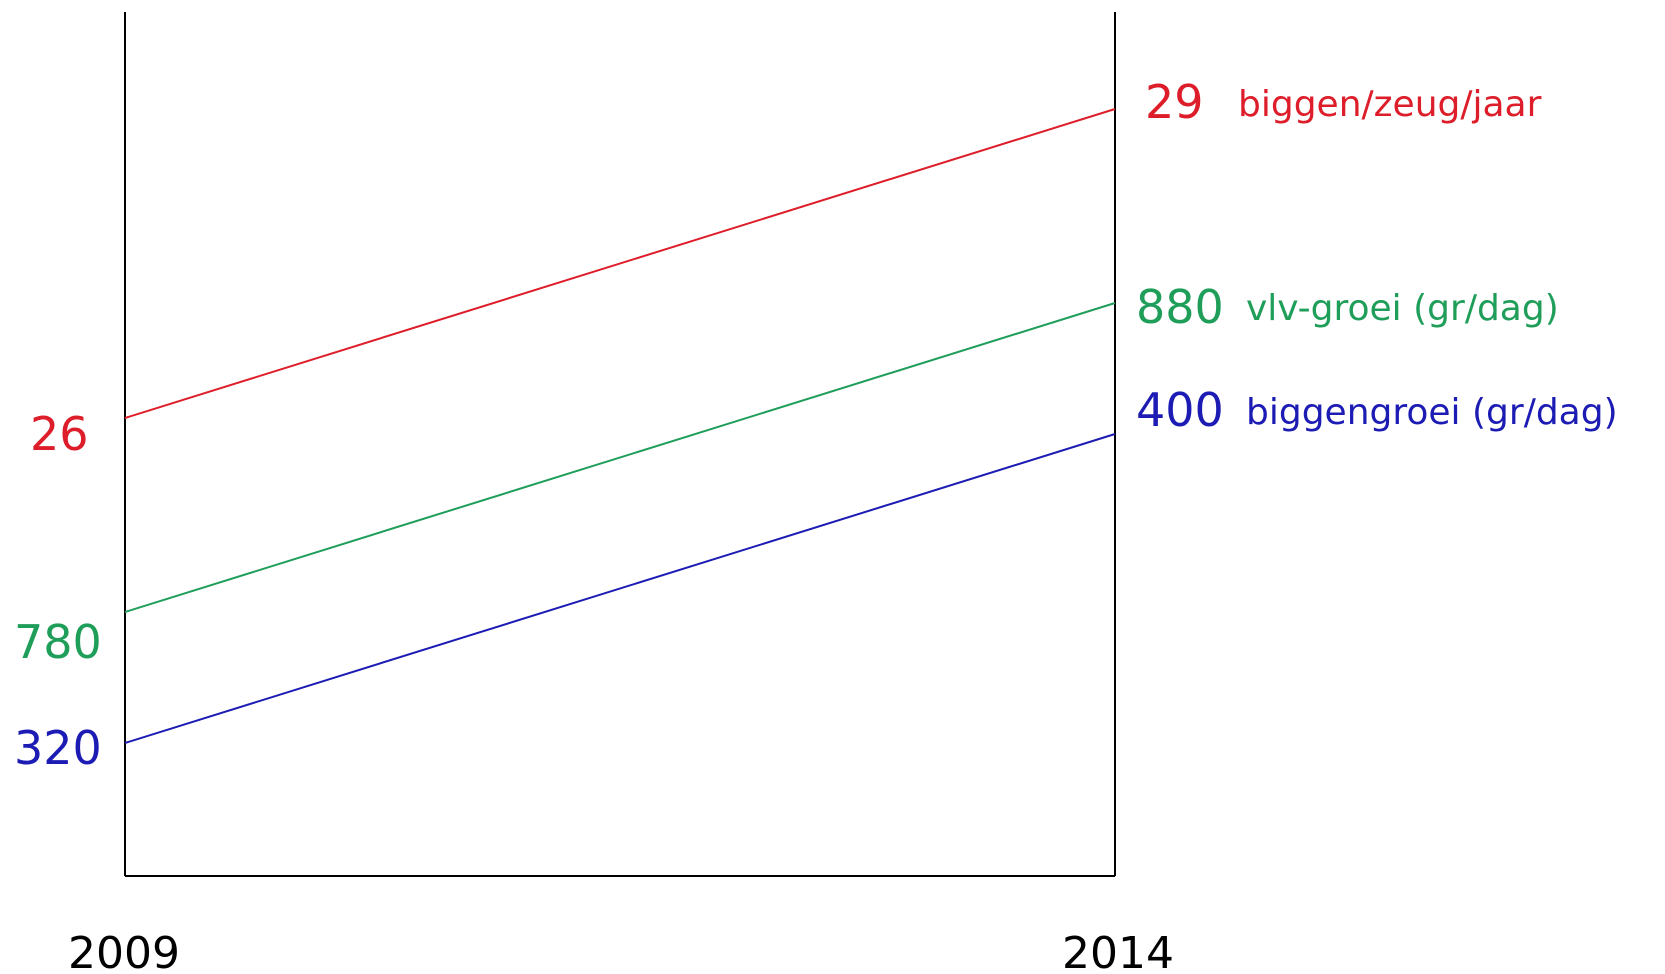 This screenshot has width=1665, height=974. I want to click on series-name-biggengroei: biggengroei (gr/dag), so click(1432, 412).